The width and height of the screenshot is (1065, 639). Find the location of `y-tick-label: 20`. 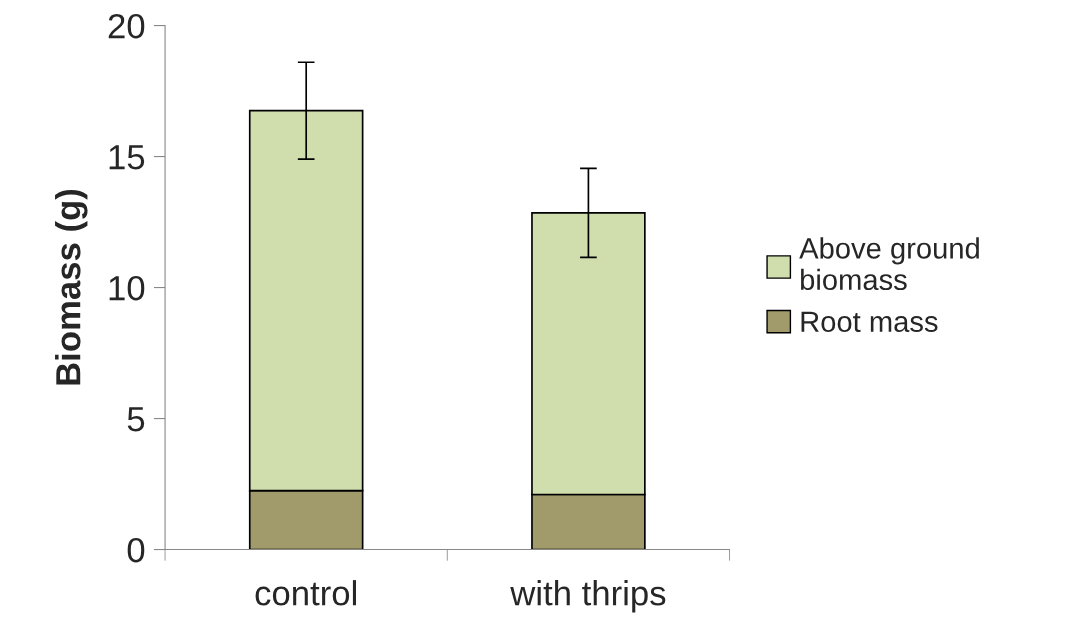

y-tick-label: 20 is located at coordinates (126, 26).